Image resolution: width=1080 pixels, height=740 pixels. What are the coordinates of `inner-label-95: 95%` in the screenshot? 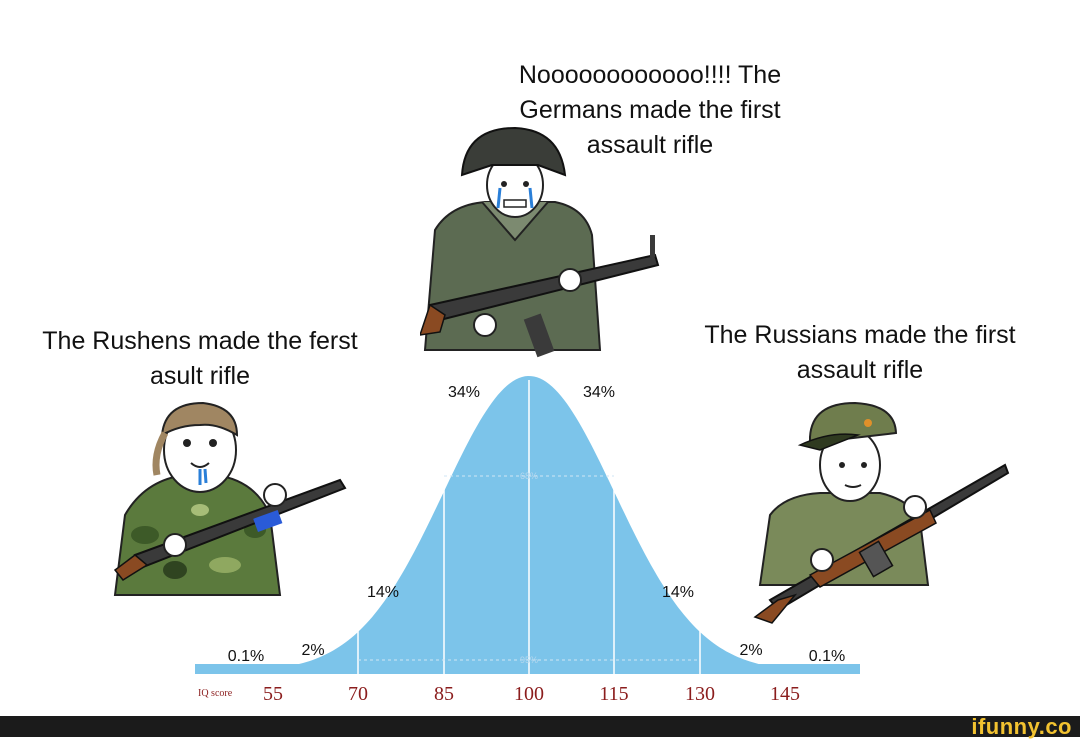 It's located at (529, 660).